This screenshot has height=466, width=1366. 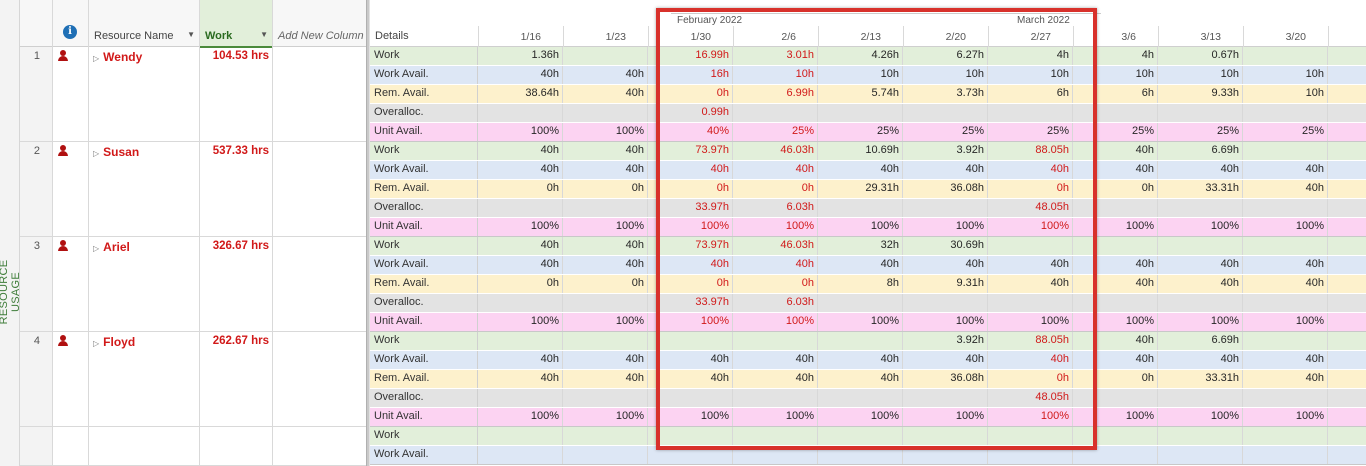 What do you see at coordinates (530, 37) in the screenshot?
I see `date-column-header: 1/16` at bounding box center [530, 37].